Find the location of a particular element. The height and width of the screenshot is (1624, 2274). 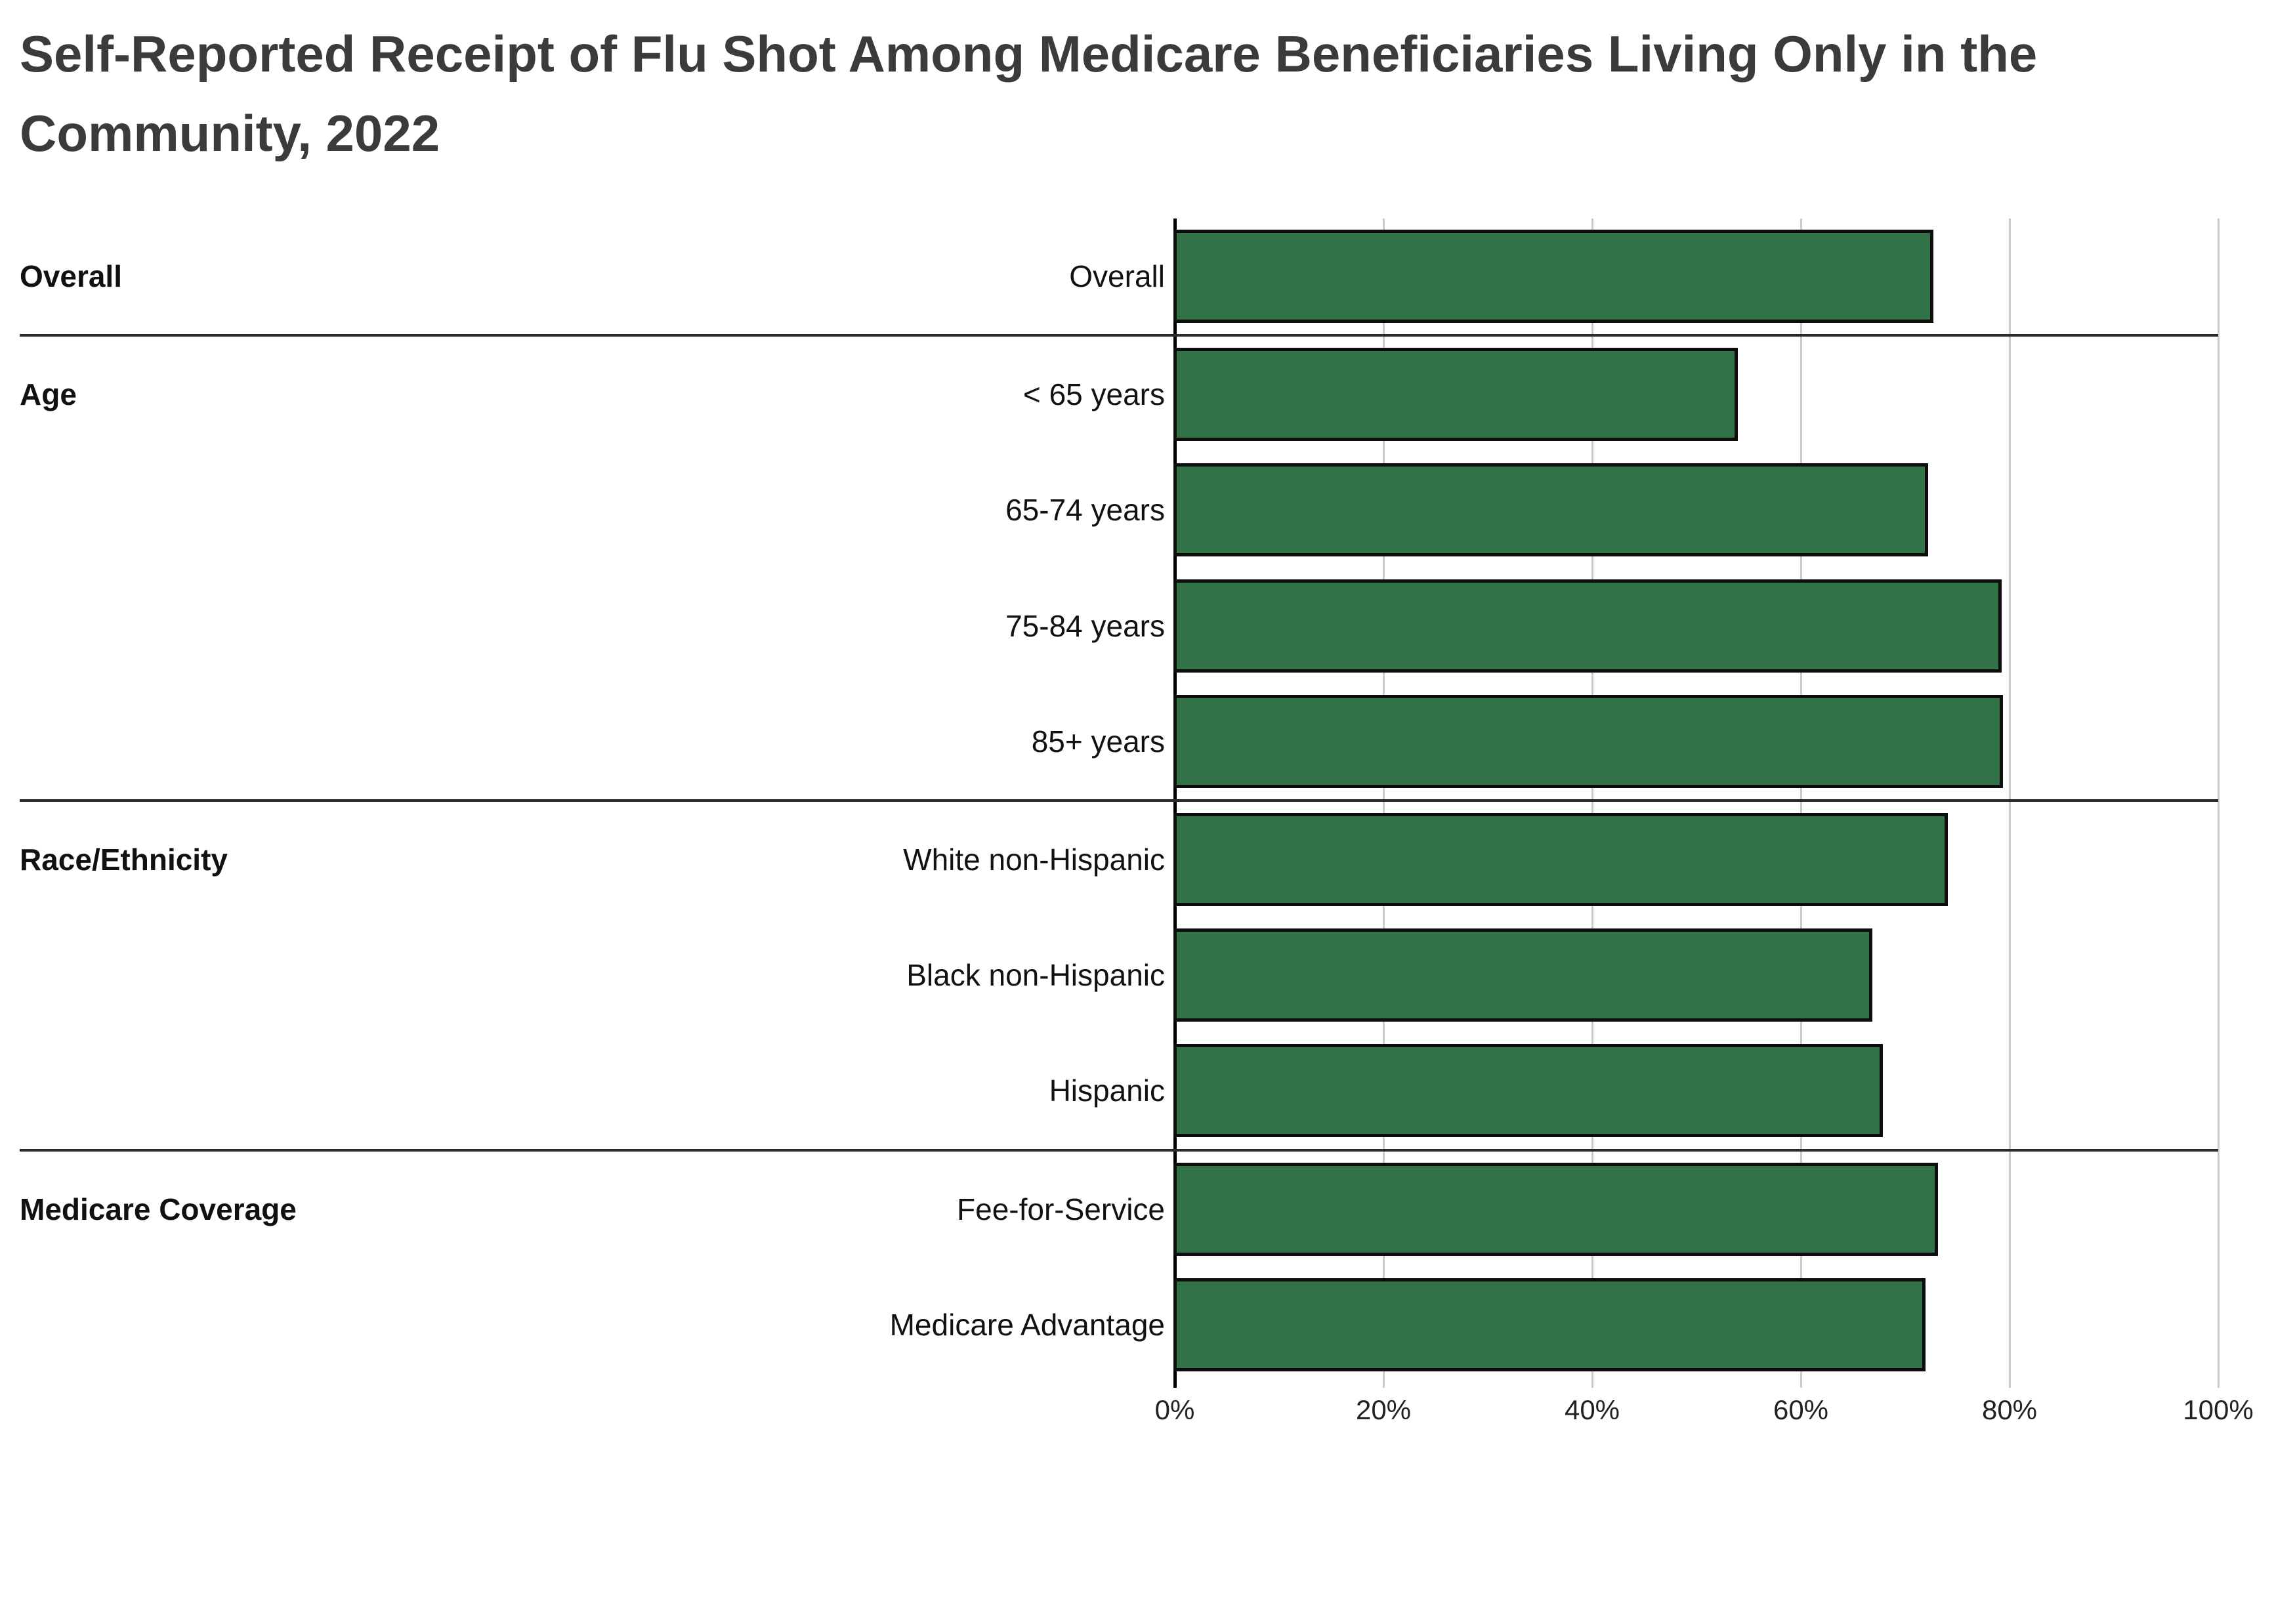

category-label: Overall is located at coordinates (1117, 276).